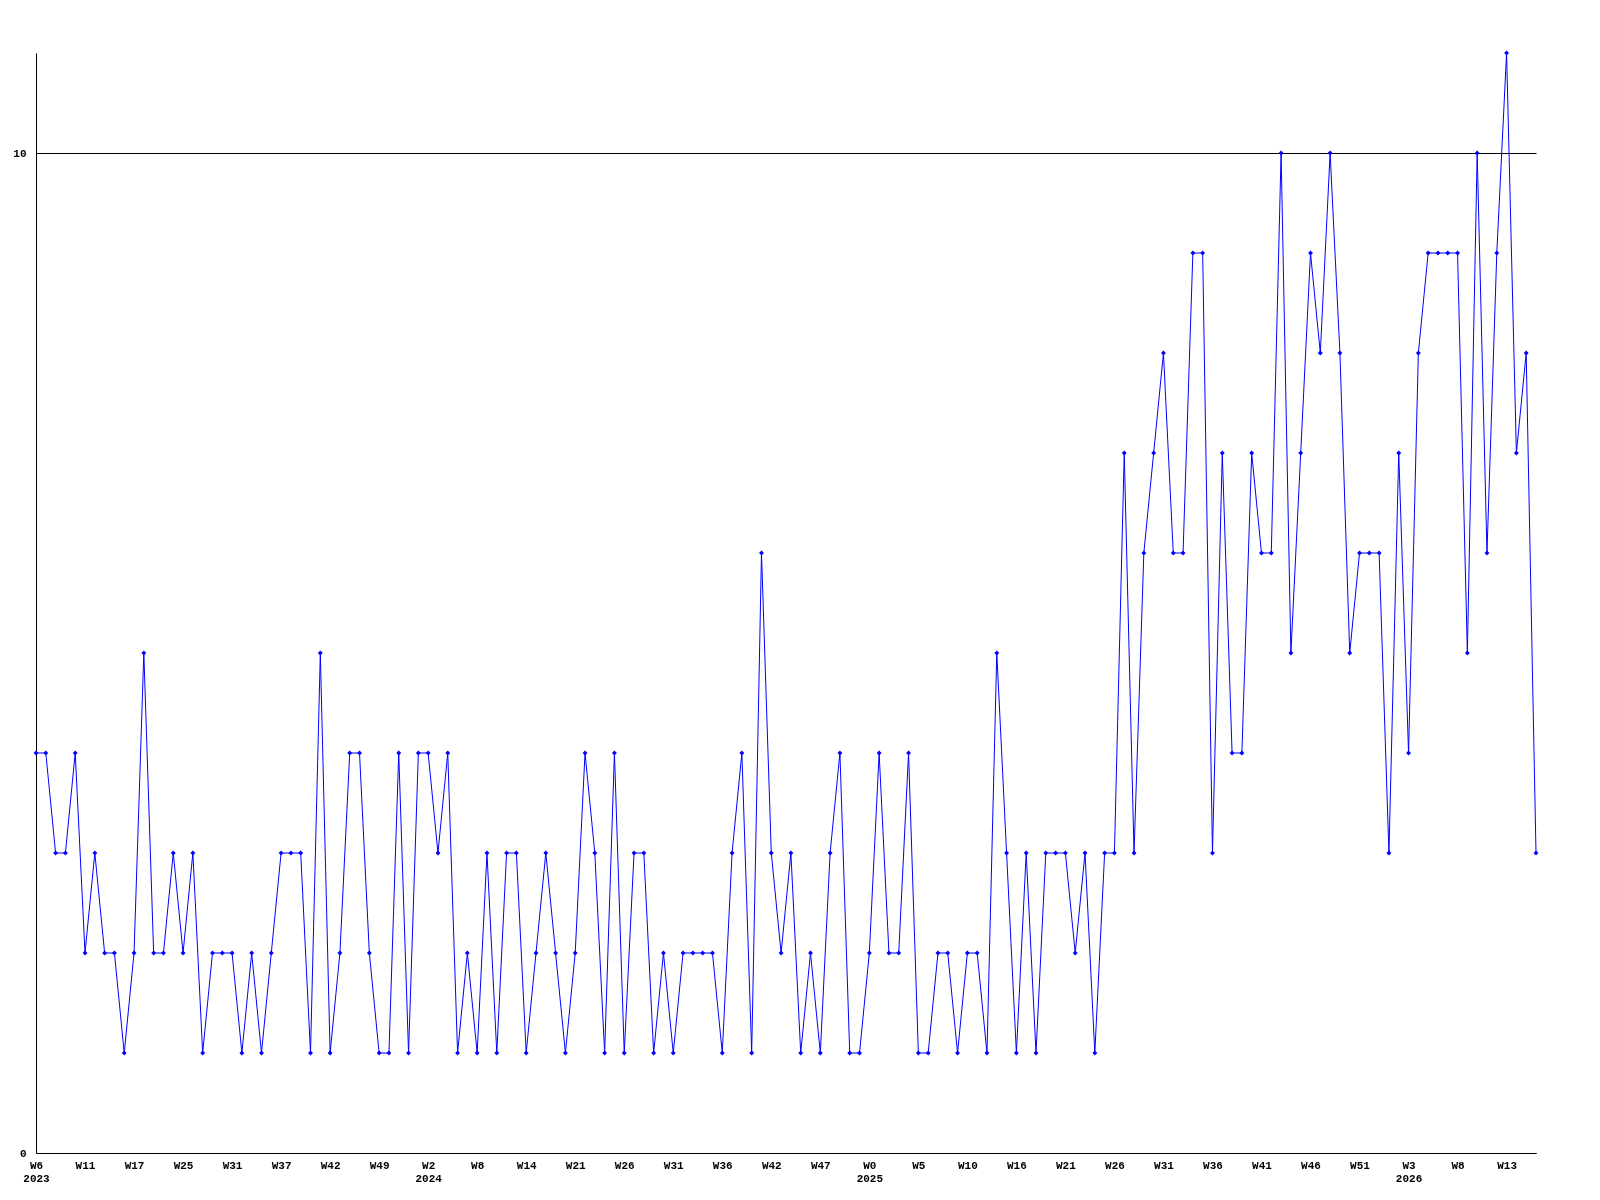 The width and height of the screenshot is (1600, 1200). Describe the element at coordinates (37, 1172) in the screenshot. I see `x-tick-label: W6 2023` at that location.